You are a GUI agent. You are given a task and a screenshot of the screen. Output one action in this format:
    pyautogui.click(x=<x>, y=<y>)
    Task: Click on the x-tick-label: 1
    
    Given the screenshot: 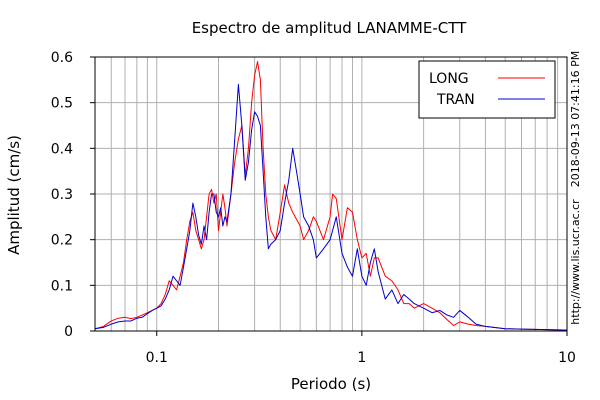 What is the action you would take?
    pyautogui.click(x=361, y=358)
    